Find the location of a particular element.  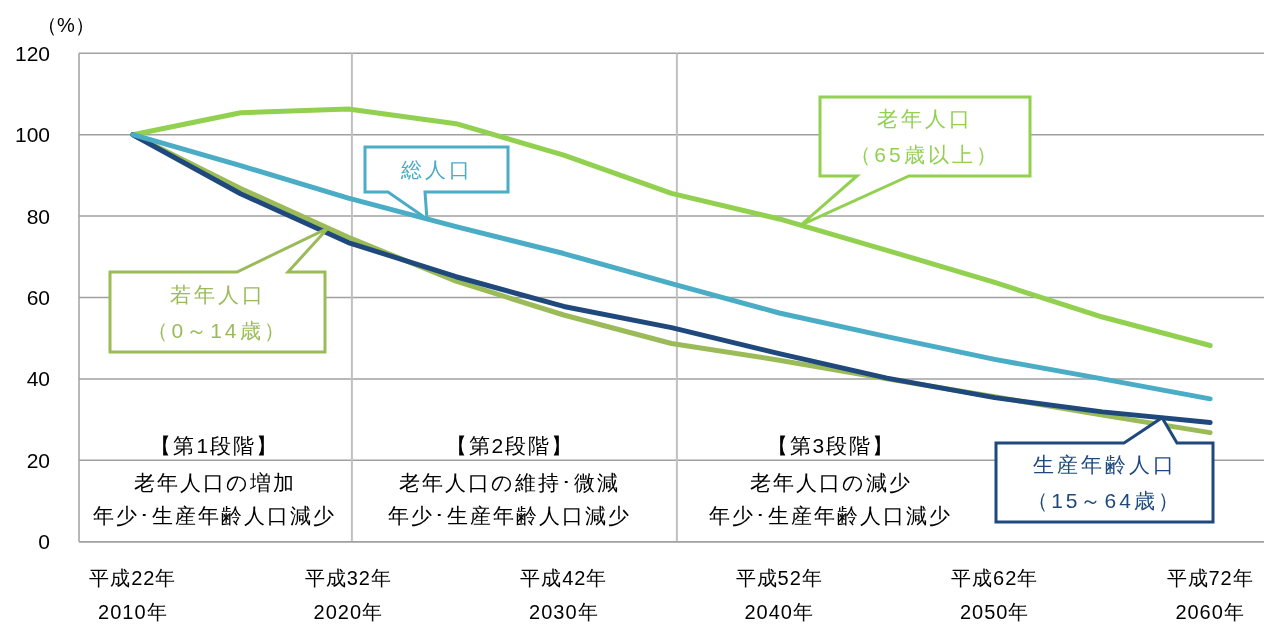

x-tick-label: 平成32年 2020年 is located at coordinates (348, 595).